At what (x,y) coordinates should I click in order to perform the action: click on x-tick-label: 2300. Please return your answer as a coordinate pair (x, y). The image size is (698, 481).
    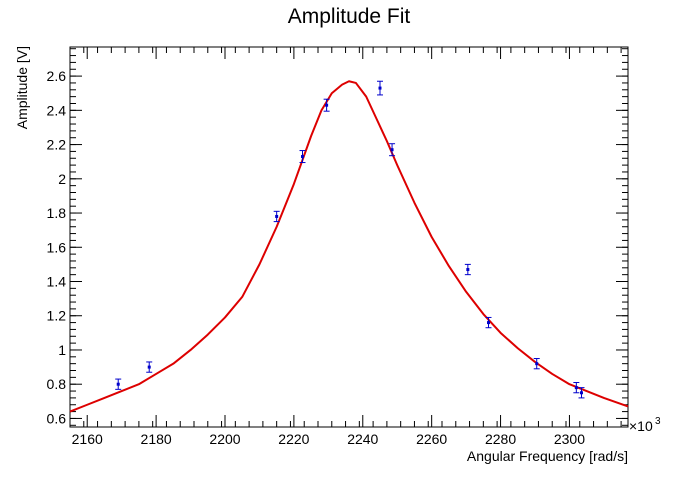
    Looking at the image, I should click on (569, 439).